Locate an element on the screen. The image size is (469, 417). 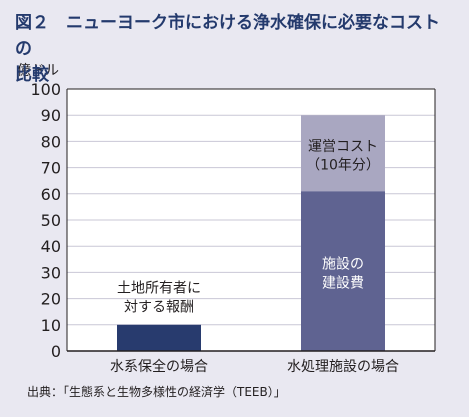
y-tick-label: 80 is located at coordinates (51, 141).